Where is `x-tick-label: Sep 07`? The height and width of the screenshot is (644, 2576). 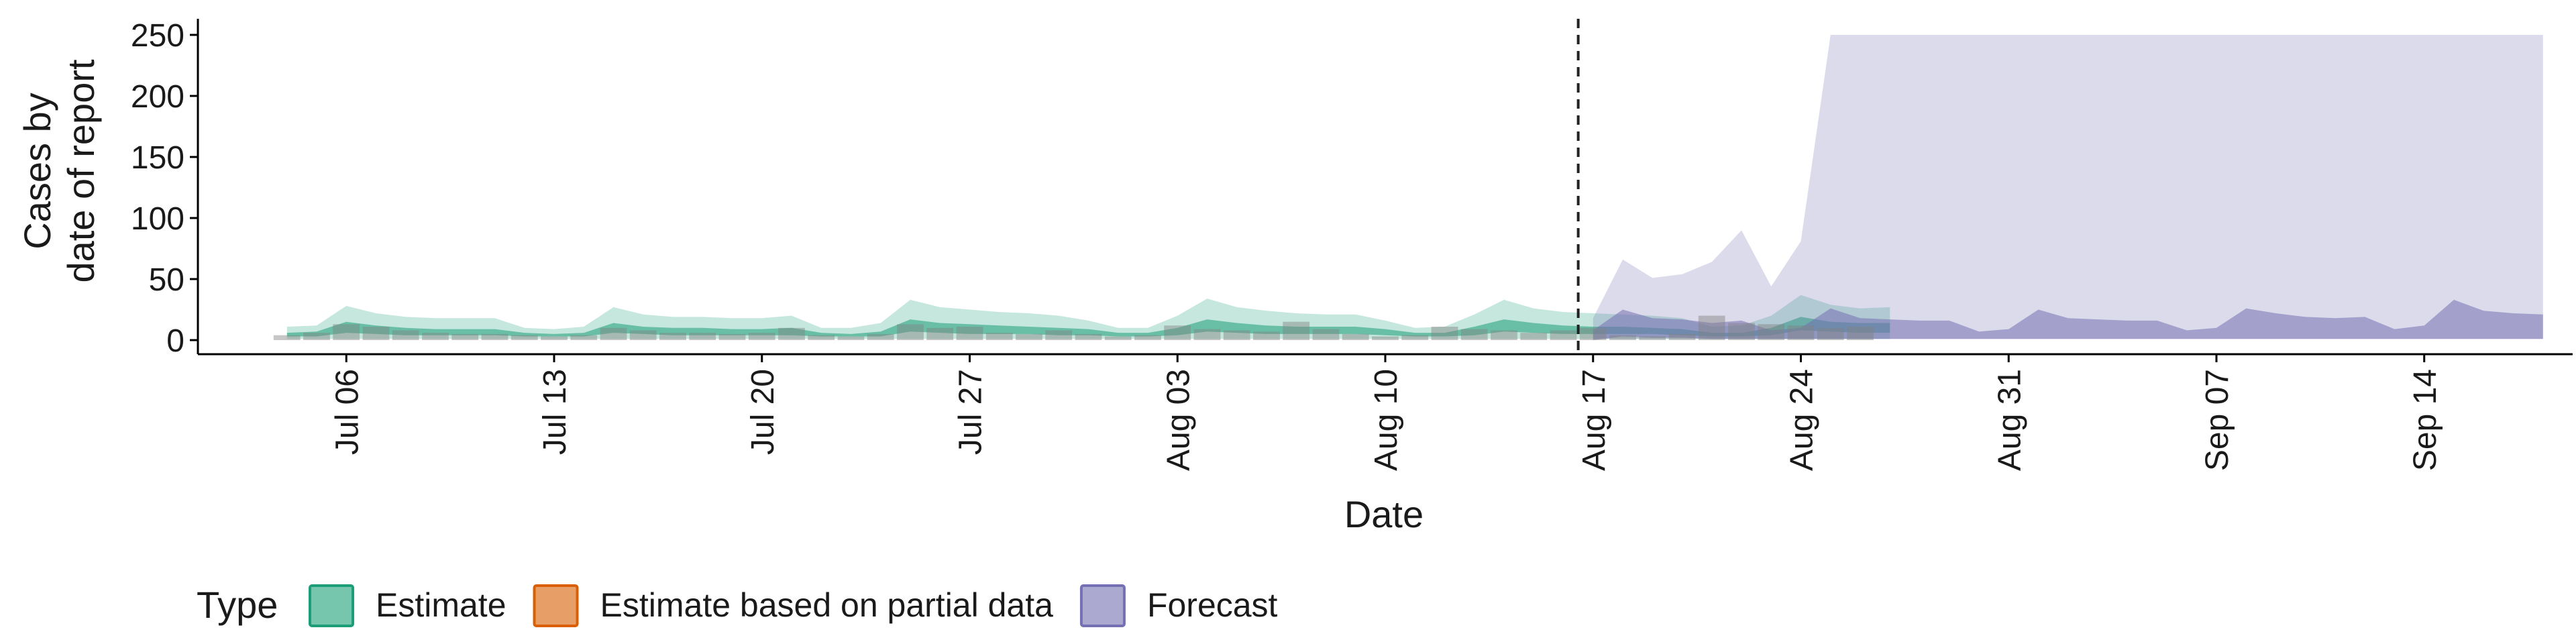 x-tick-label: Sep 07 is located at coordinates (2217, 420).